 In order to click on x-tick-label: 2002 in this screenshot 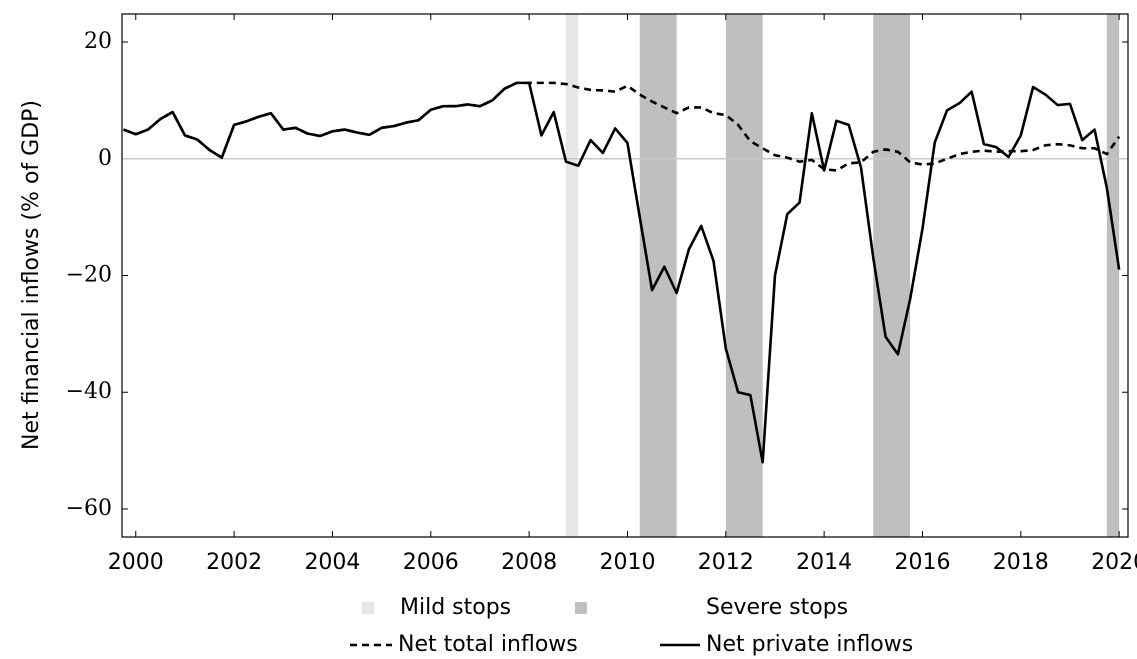, I will do `click(234, 562)`.